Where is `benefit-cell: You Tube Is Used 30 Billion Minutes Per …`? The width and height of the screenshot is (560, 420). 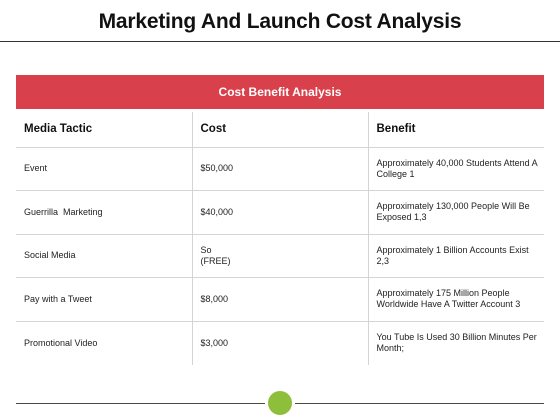
benefit-cell: You Tube Is Used 30 Billion Minutes Per … is located at coordinates (456, 343).